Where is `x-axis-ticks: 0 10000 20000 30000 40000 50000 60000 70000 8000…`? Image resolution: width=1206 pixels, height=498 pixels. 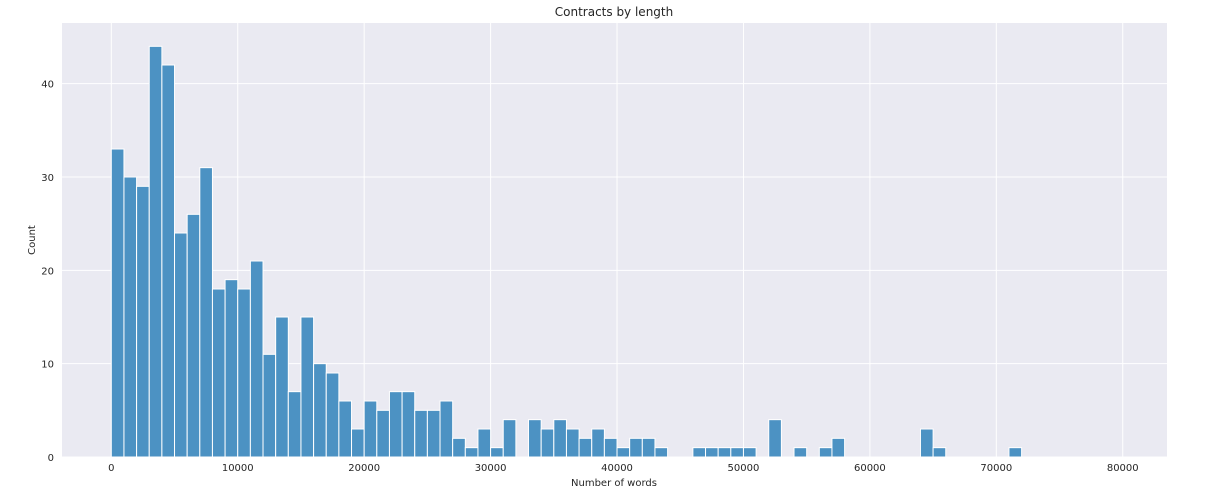 x-axis-ticks: 0 10000 20000 30000 40000 50000 60000 70000 8000… is located at coordinates (623, 468).